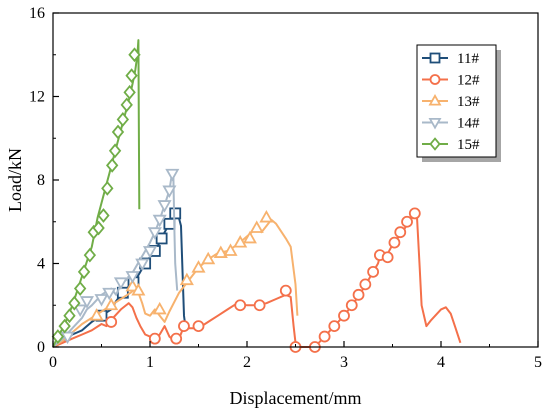  What do you see at coordinates (53, 362) in the screenshot?
I see `x-tick-label: 0` at bounding box center [53, 362].